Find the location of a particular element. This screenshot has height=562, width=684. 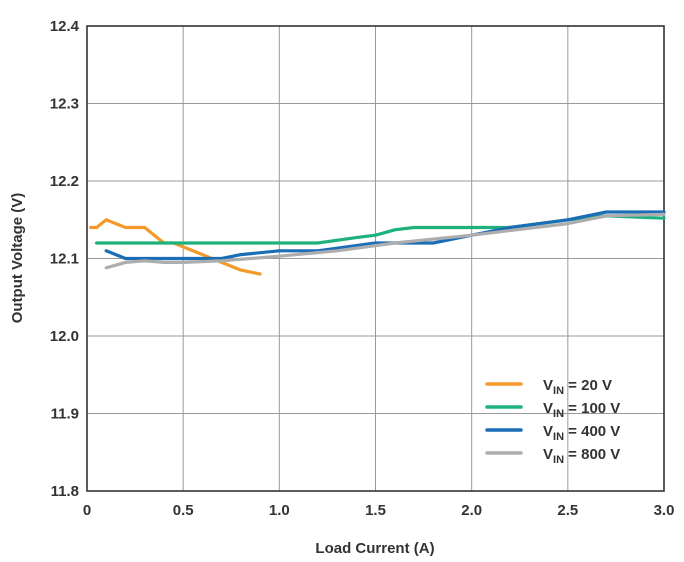

x-tick-label: 2.5 is located at coordinates (567, 510).